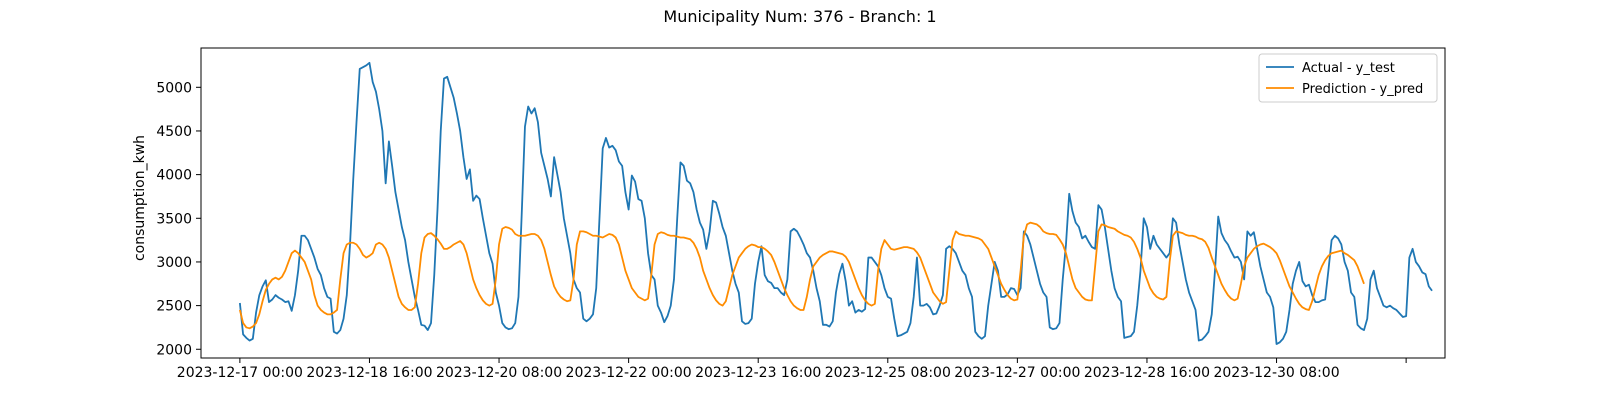 Image resolution: width=1600 pixels, height=400 pixels. What do you see at coordinates (888, 373) in the screenshot?
I see `x-tick-label: 2023-12-25 08:00` at bounding box center [888, 373].